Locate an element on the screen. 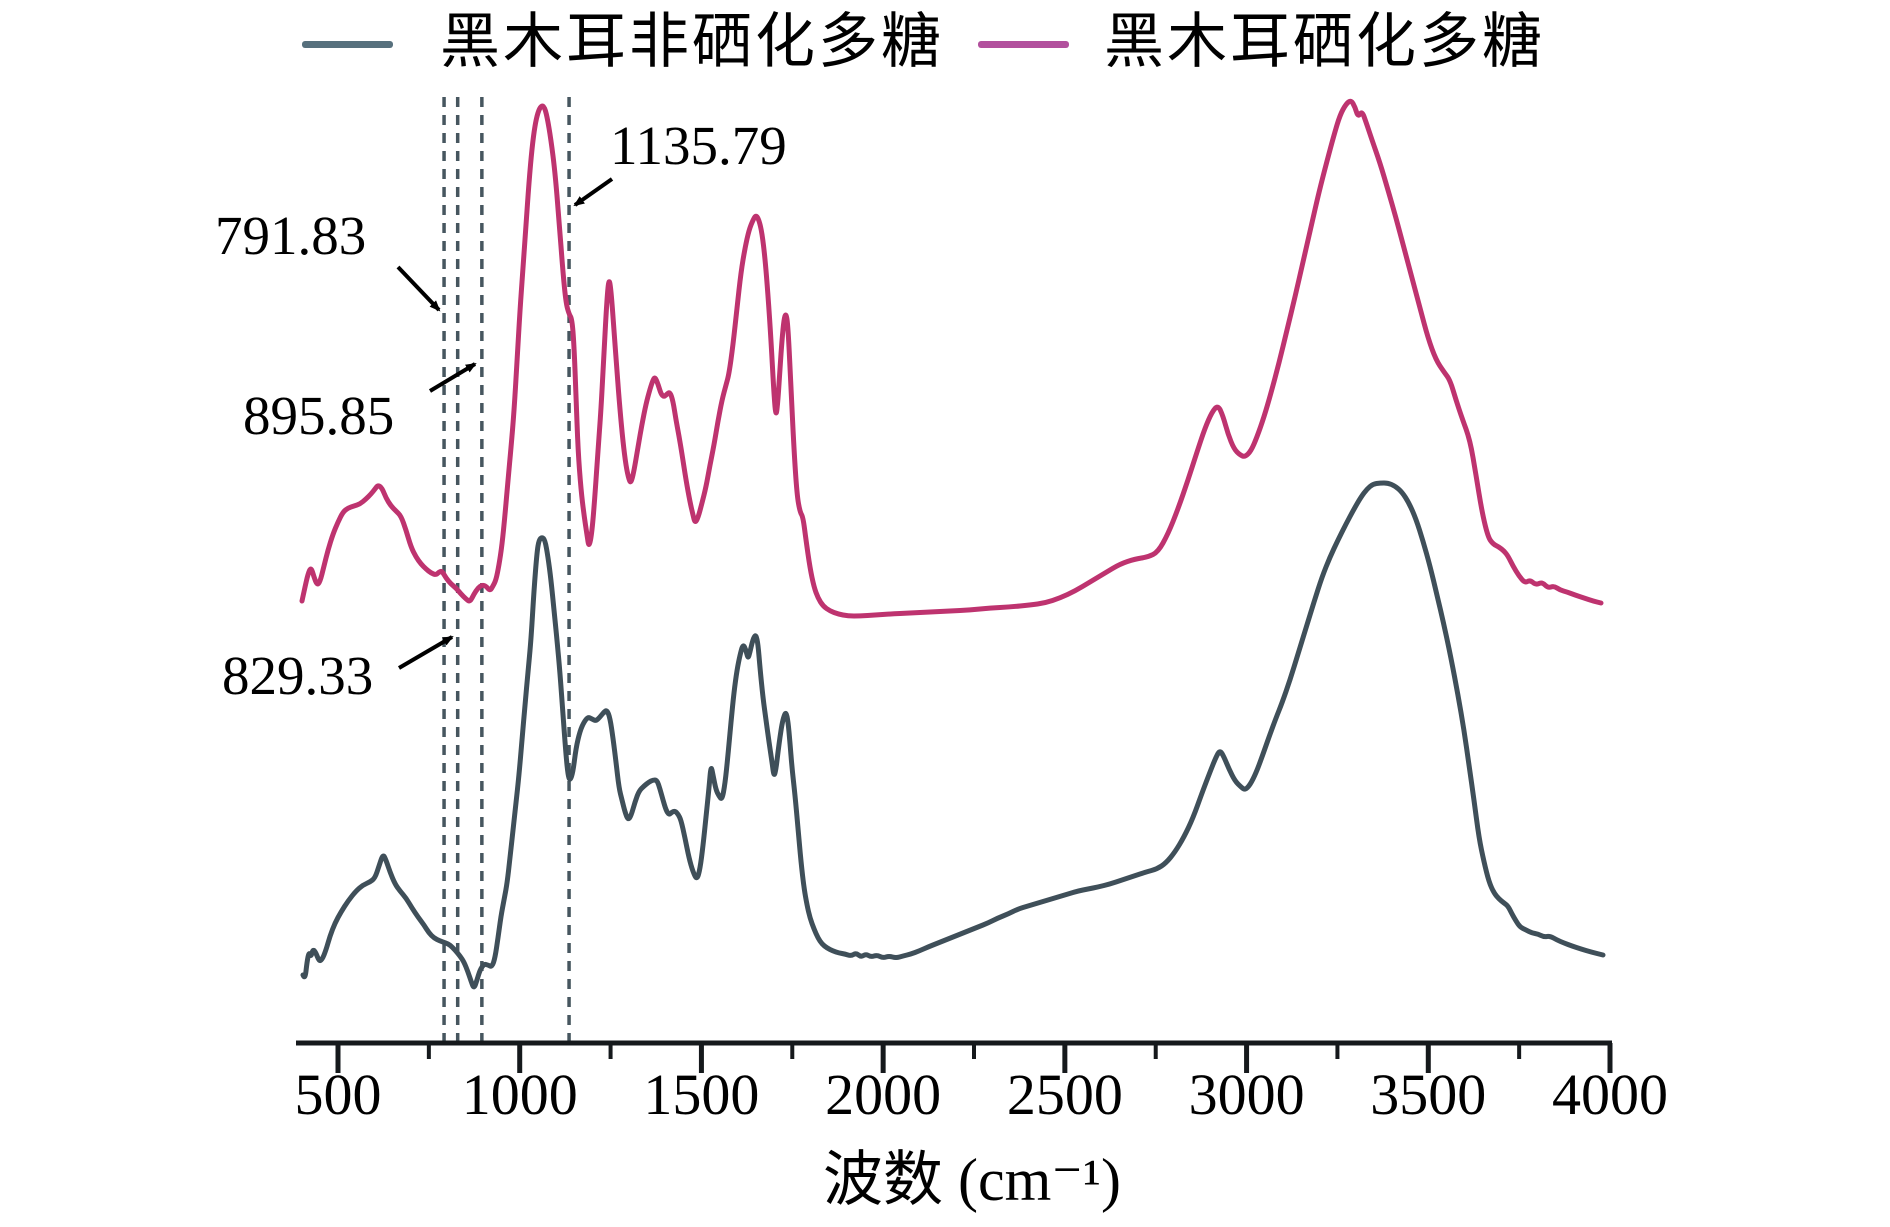 This screenshot has height=1227, width=1890. x-tick-label-3500: 3500 is located at coordinates (1428, 1094).